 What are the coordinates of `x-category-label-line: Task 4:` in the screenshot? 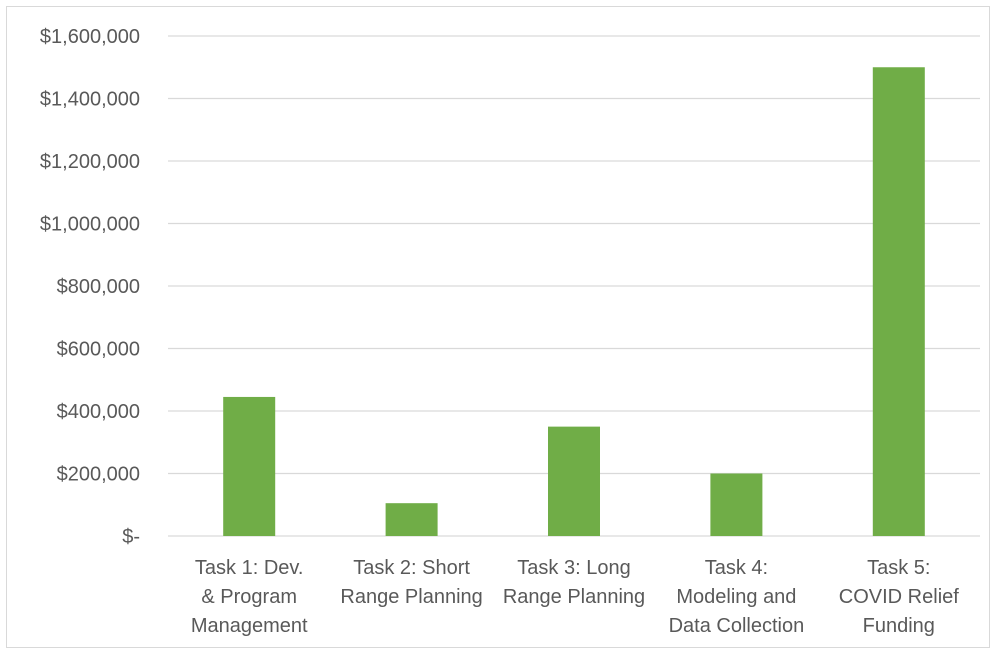 It's located at (736, 568).